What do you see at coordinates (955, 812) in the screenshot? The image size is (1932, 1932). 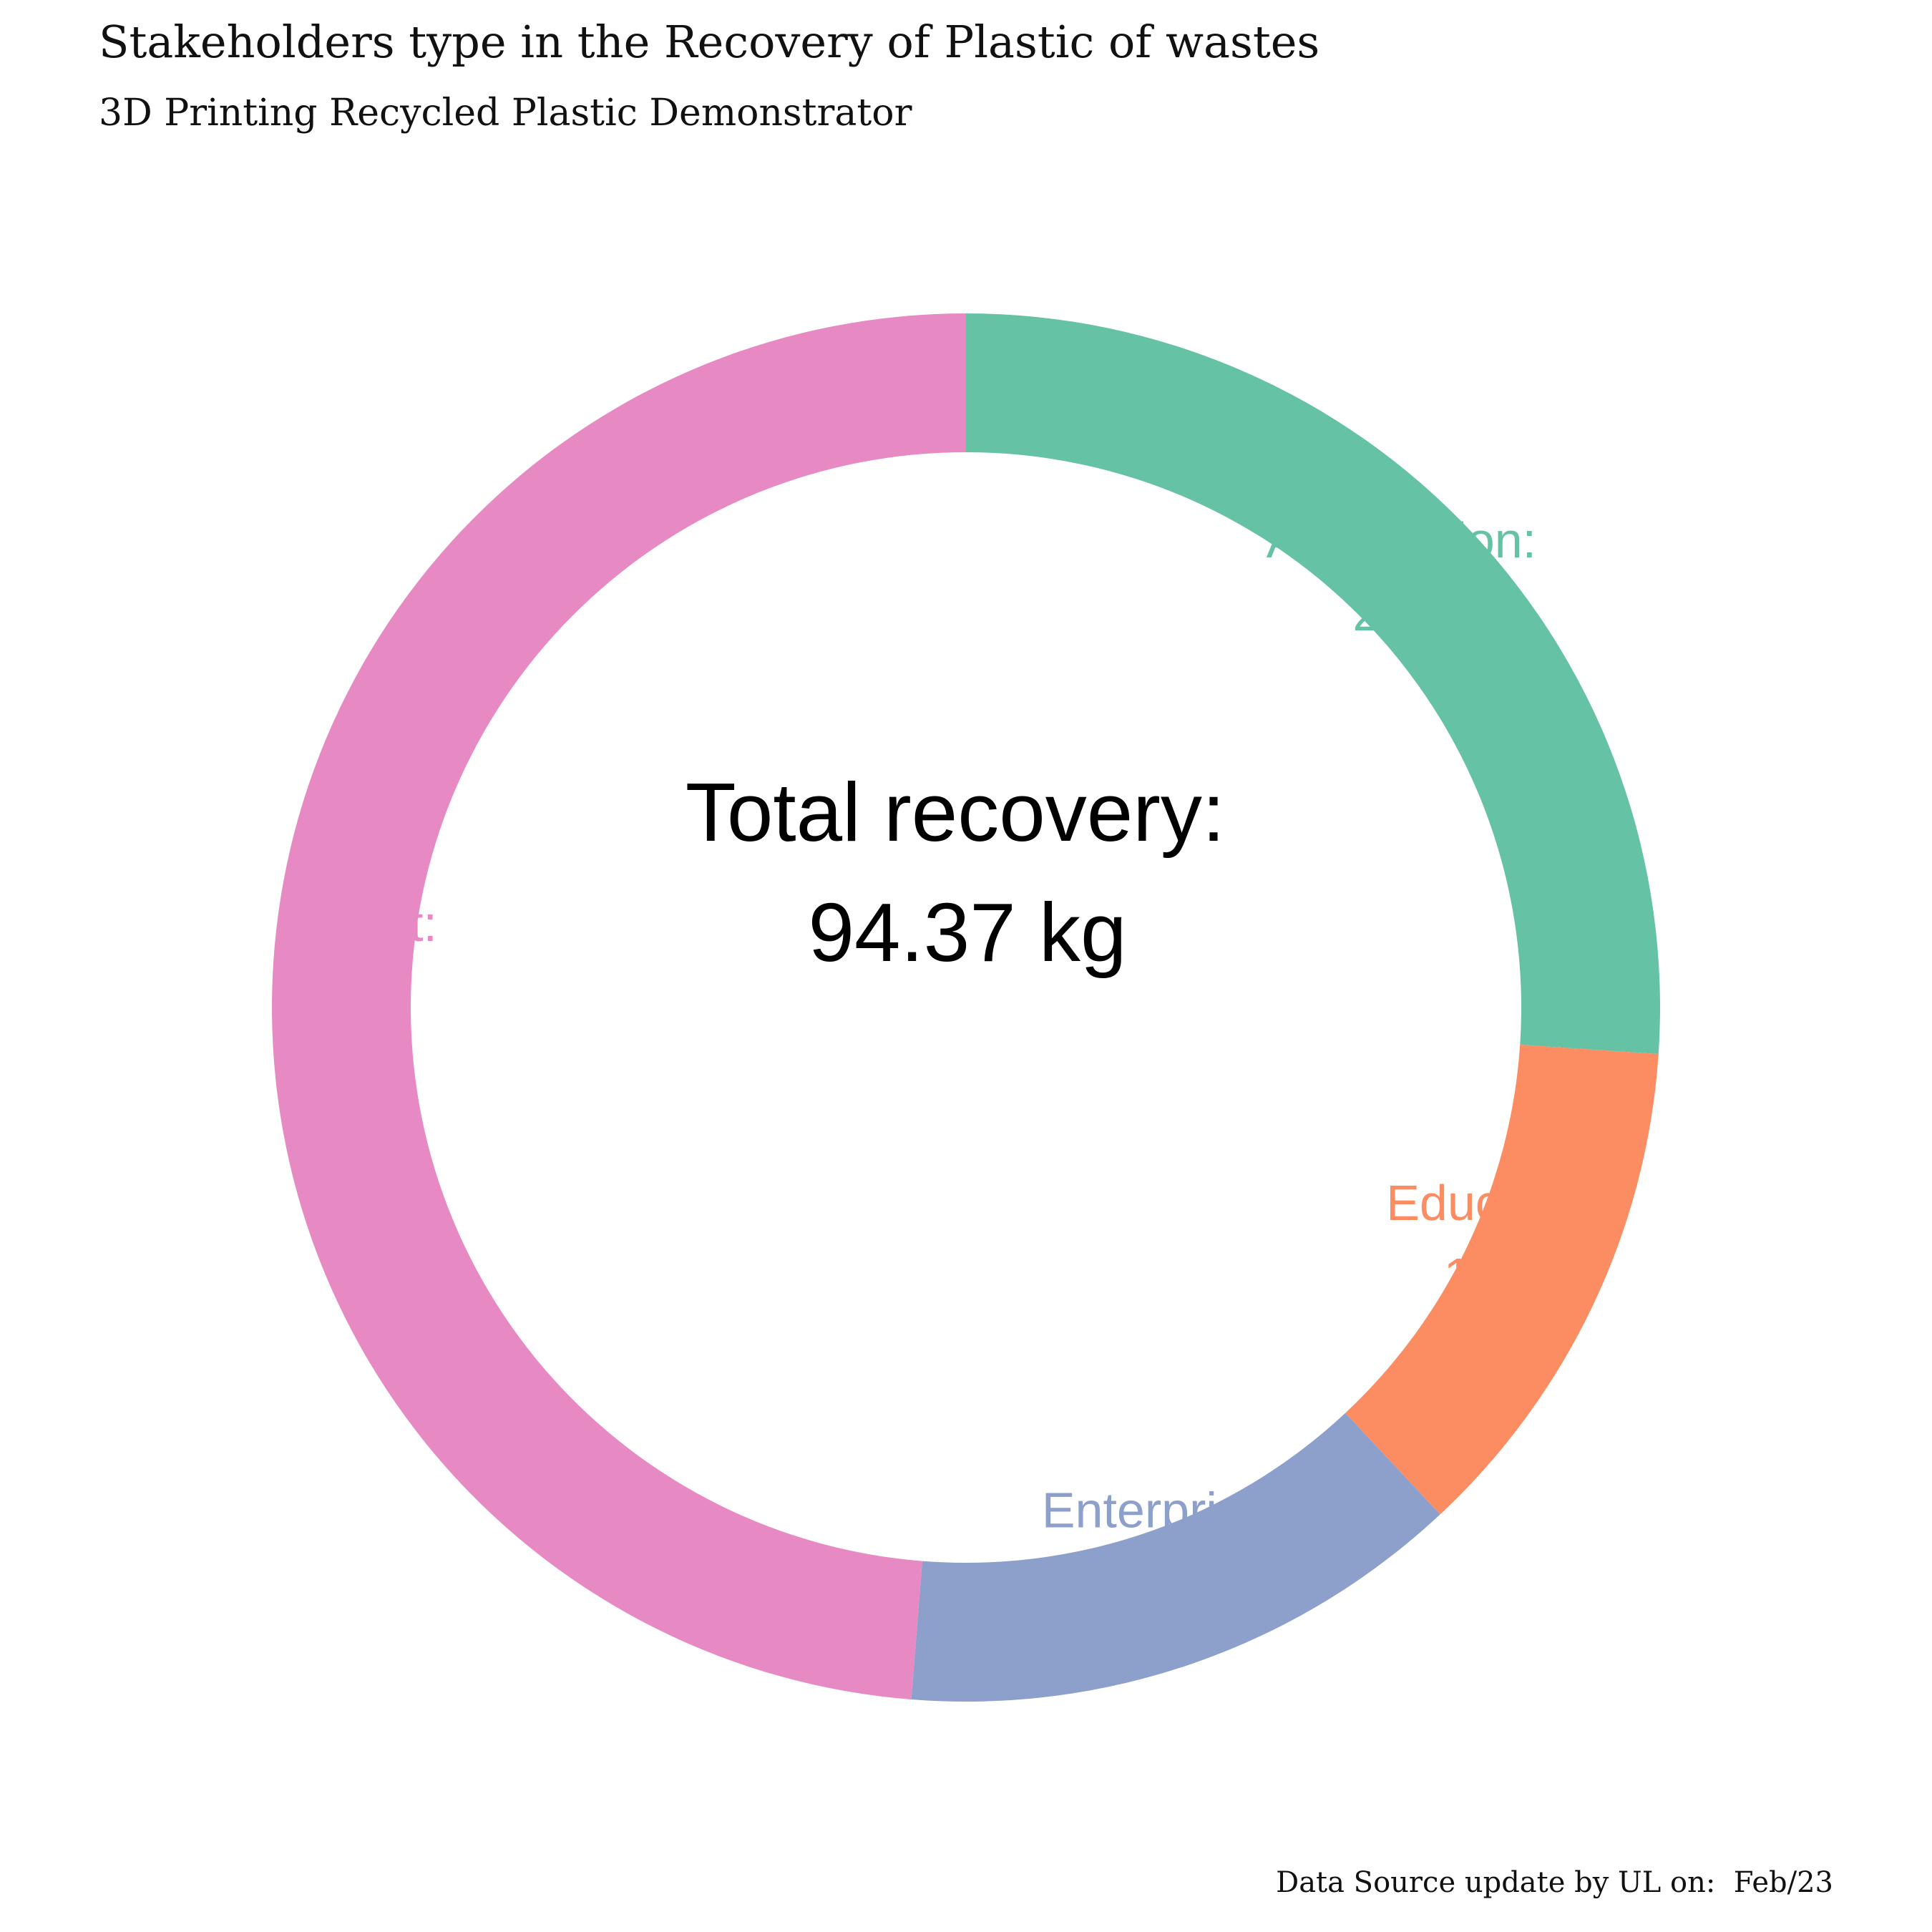 I see `center-label-line1: Total recovery:` at bounding box center [955, 812].